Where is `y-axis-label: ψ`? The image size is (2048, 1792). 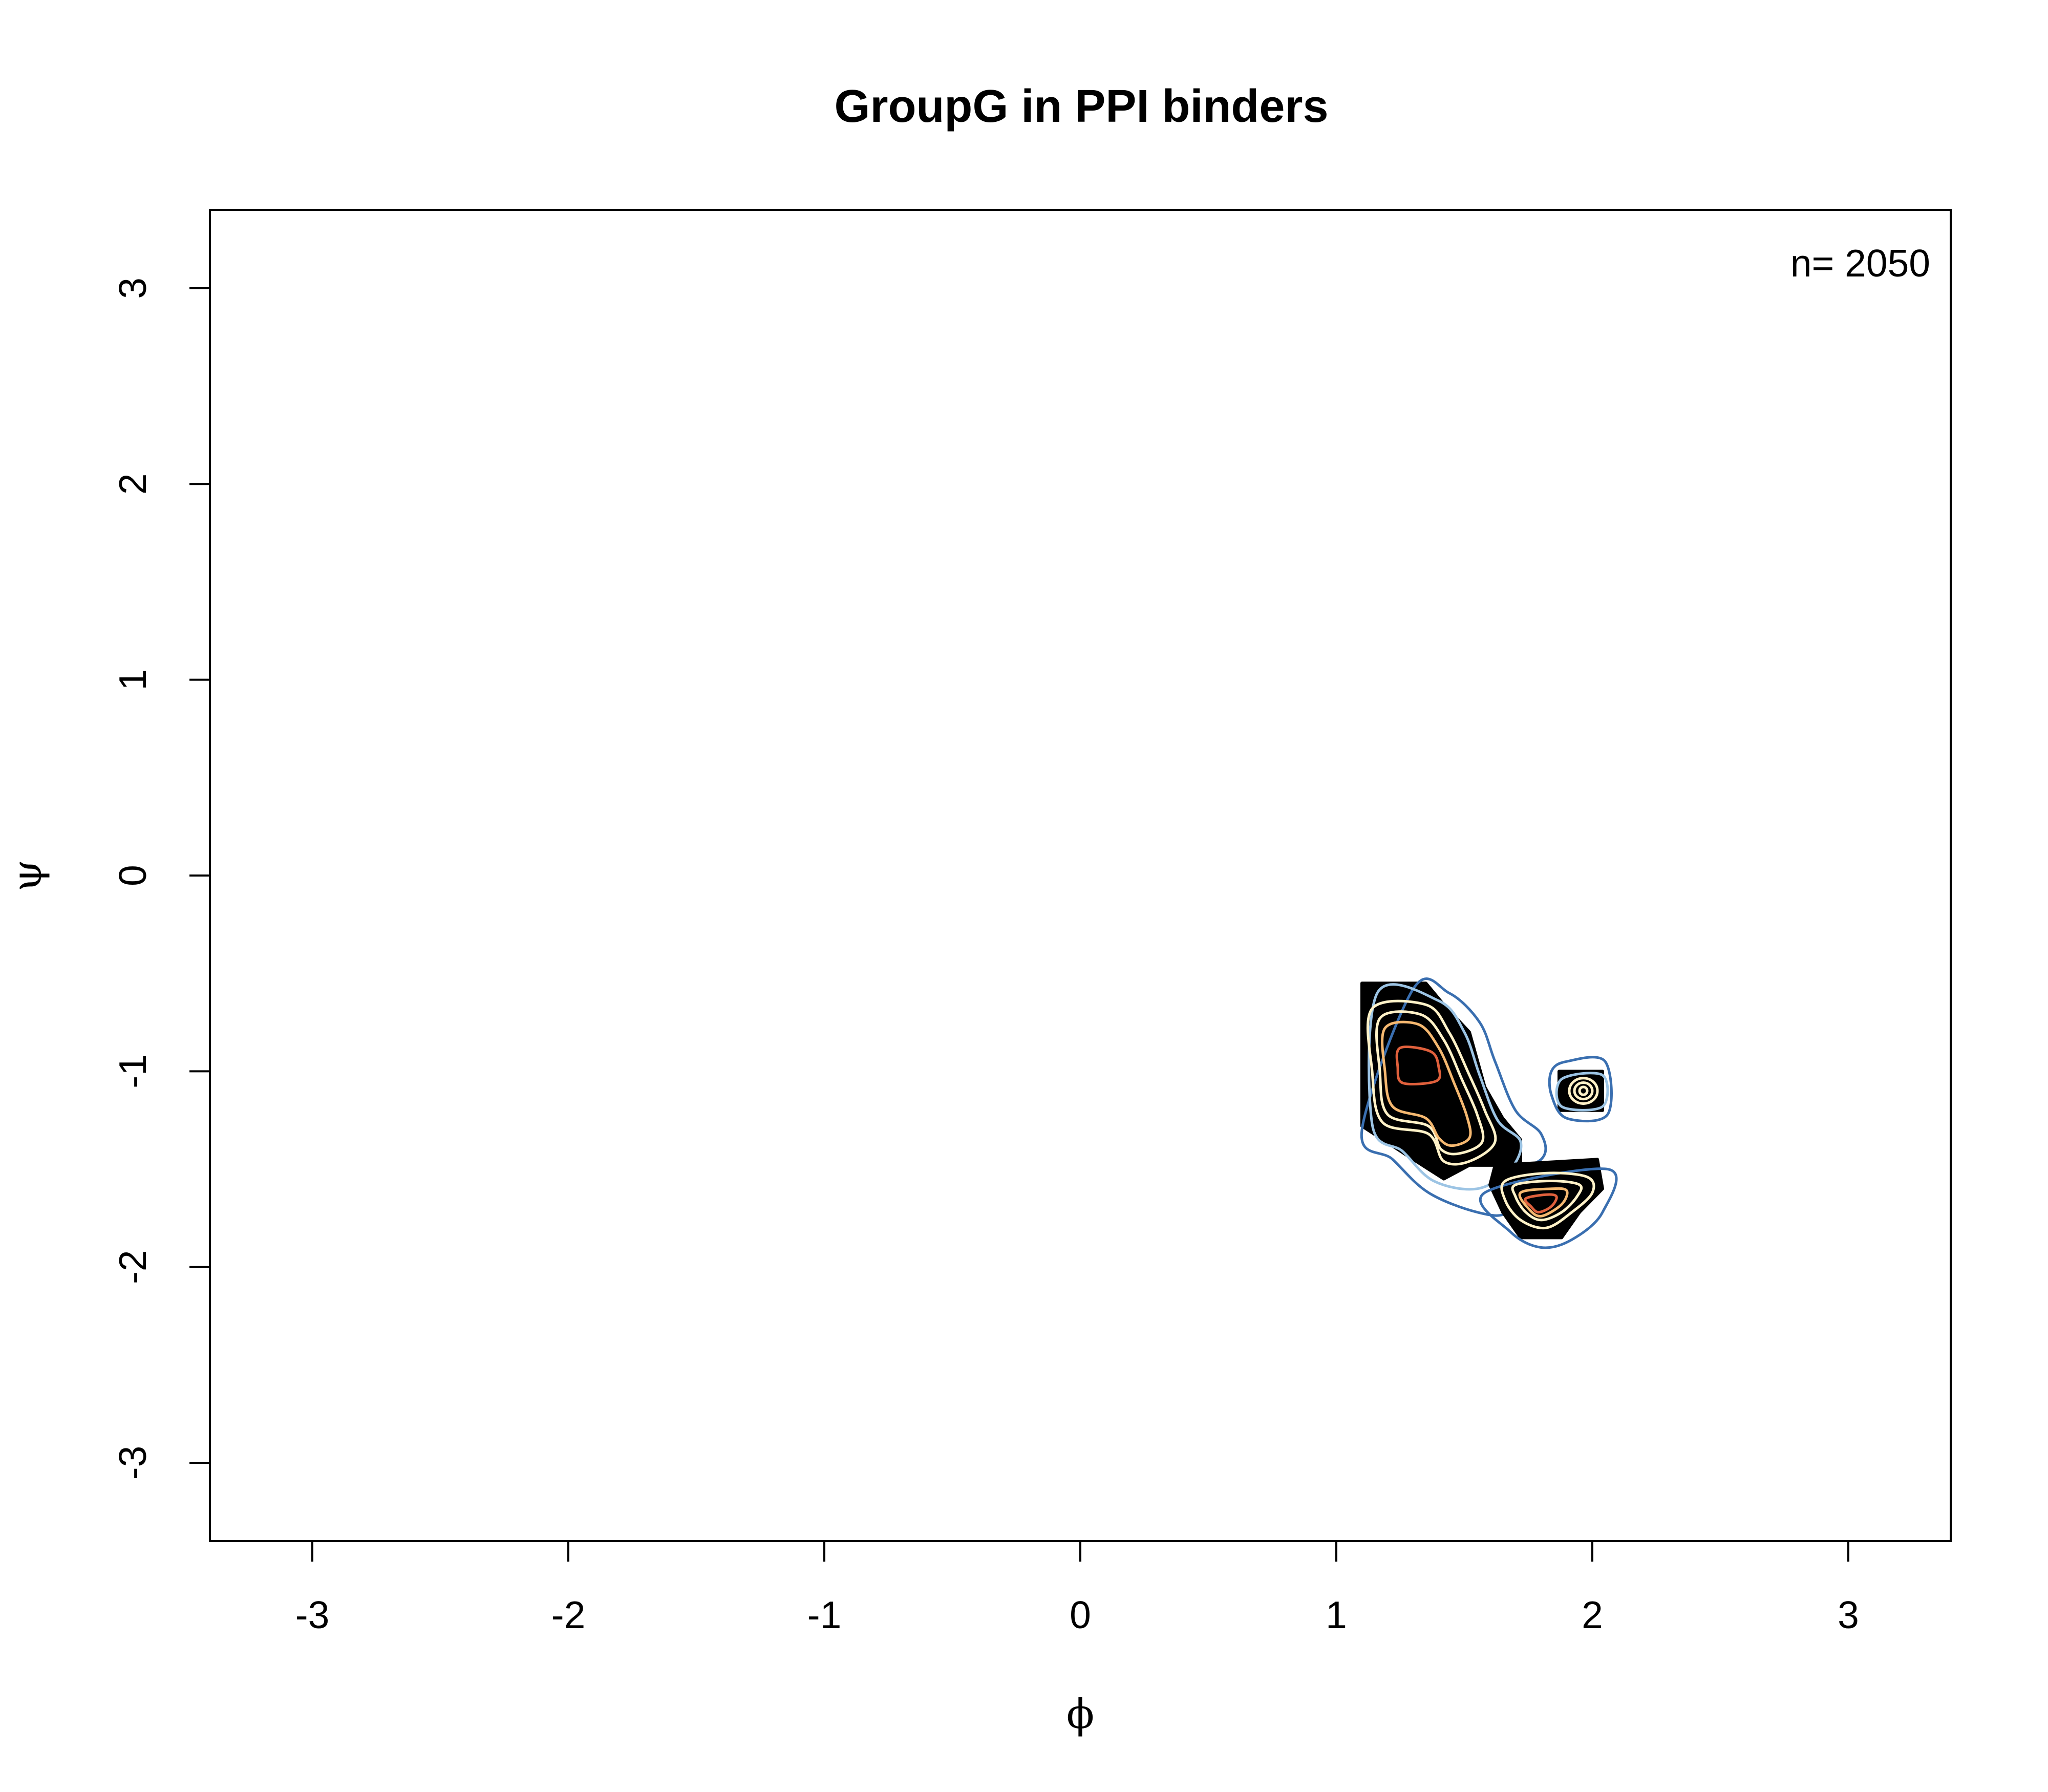 y-axis-label: ψ is located at coordinates (27, 876).